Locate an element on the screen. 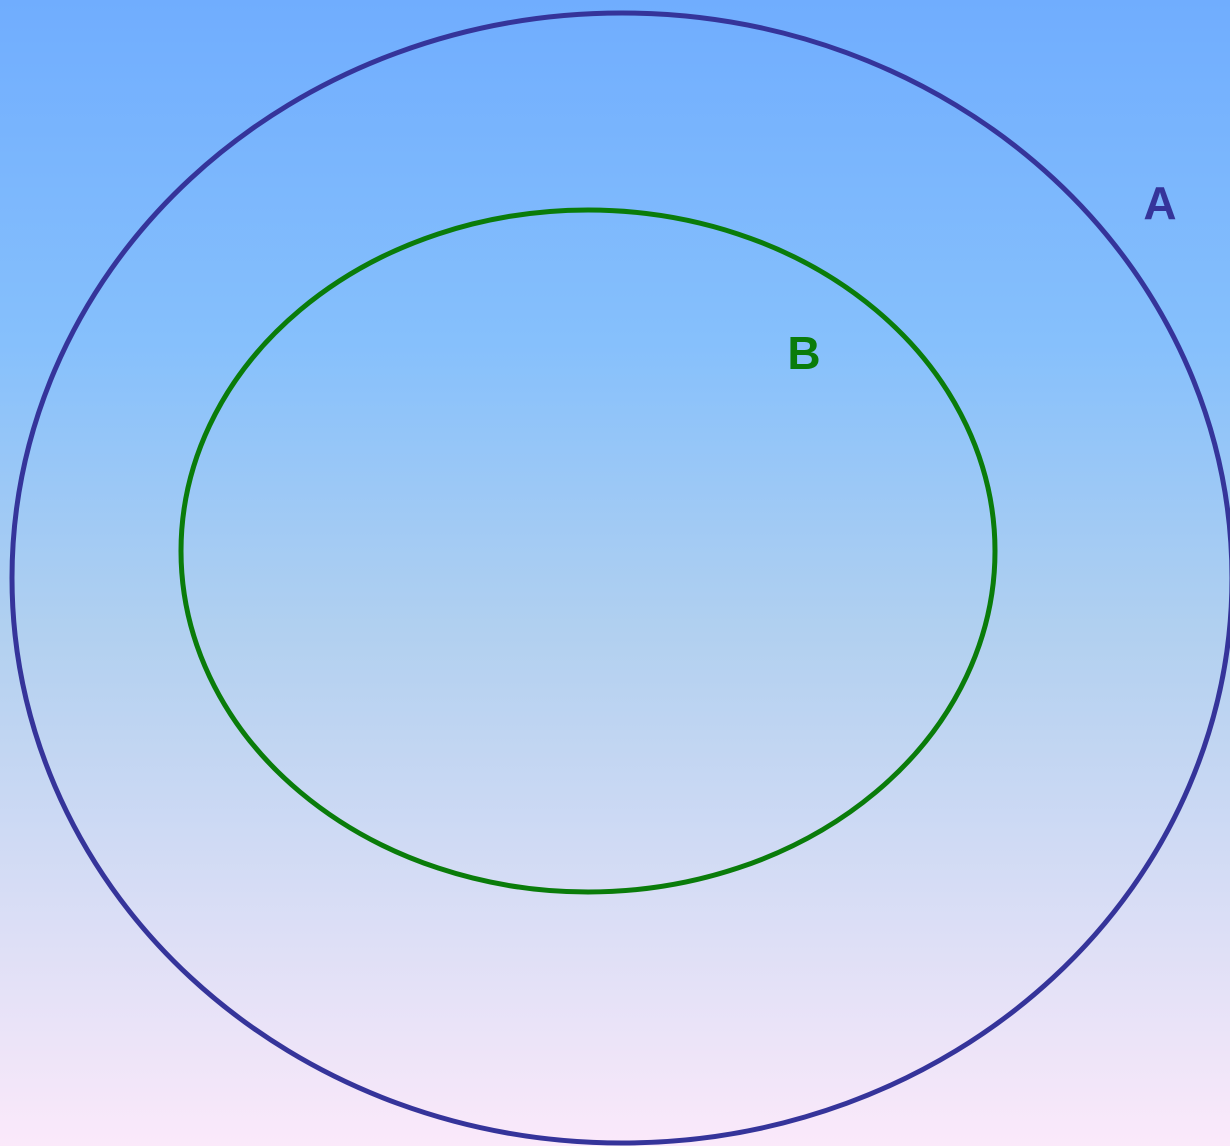 The height and width of the screenshot is (1146, 1230). set-a-label: A is located at coordinates (1159, 203).